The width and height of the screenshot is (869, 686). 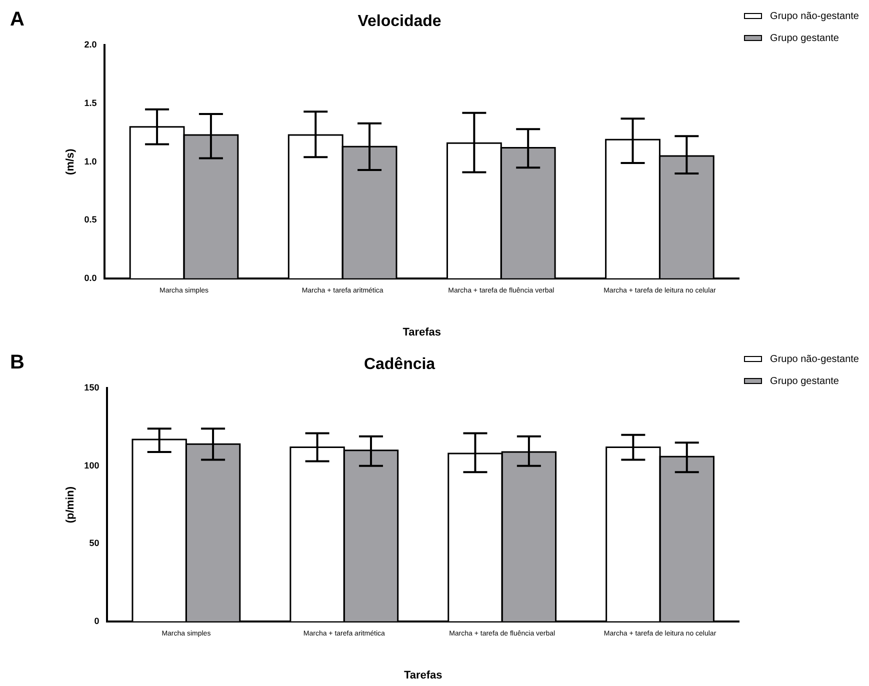 What do you see at coordinates (17, 363) in the screenshot?
I see `text: B` at bounding box center [17, 363].